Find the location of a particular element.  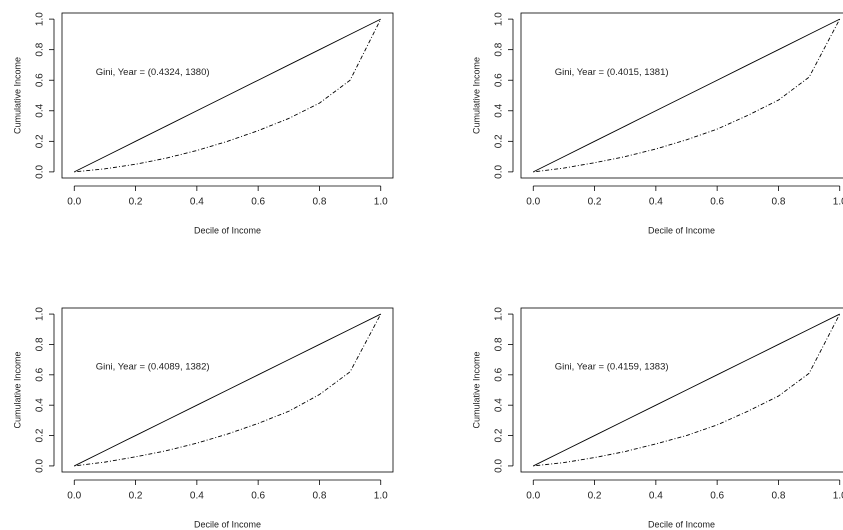

annotation: Gini, Year = (0.4324, 1380) is located at coordinates (153, 72).